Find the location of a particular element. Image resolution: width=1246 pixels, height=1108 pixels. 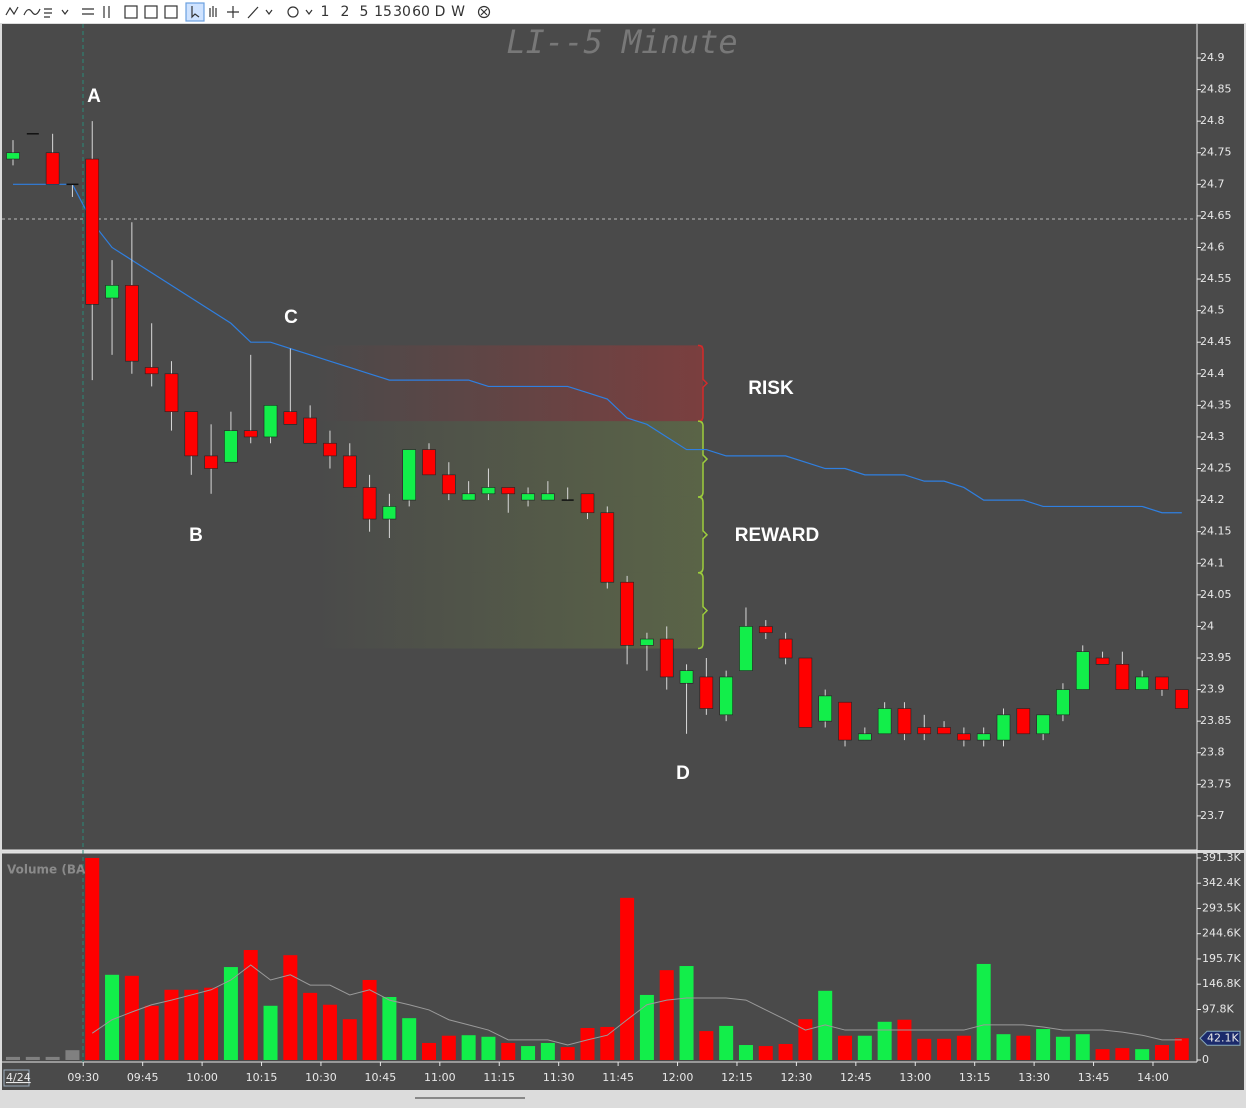

y-tick-label: 23.7 is located at coordinates (1212, 815).